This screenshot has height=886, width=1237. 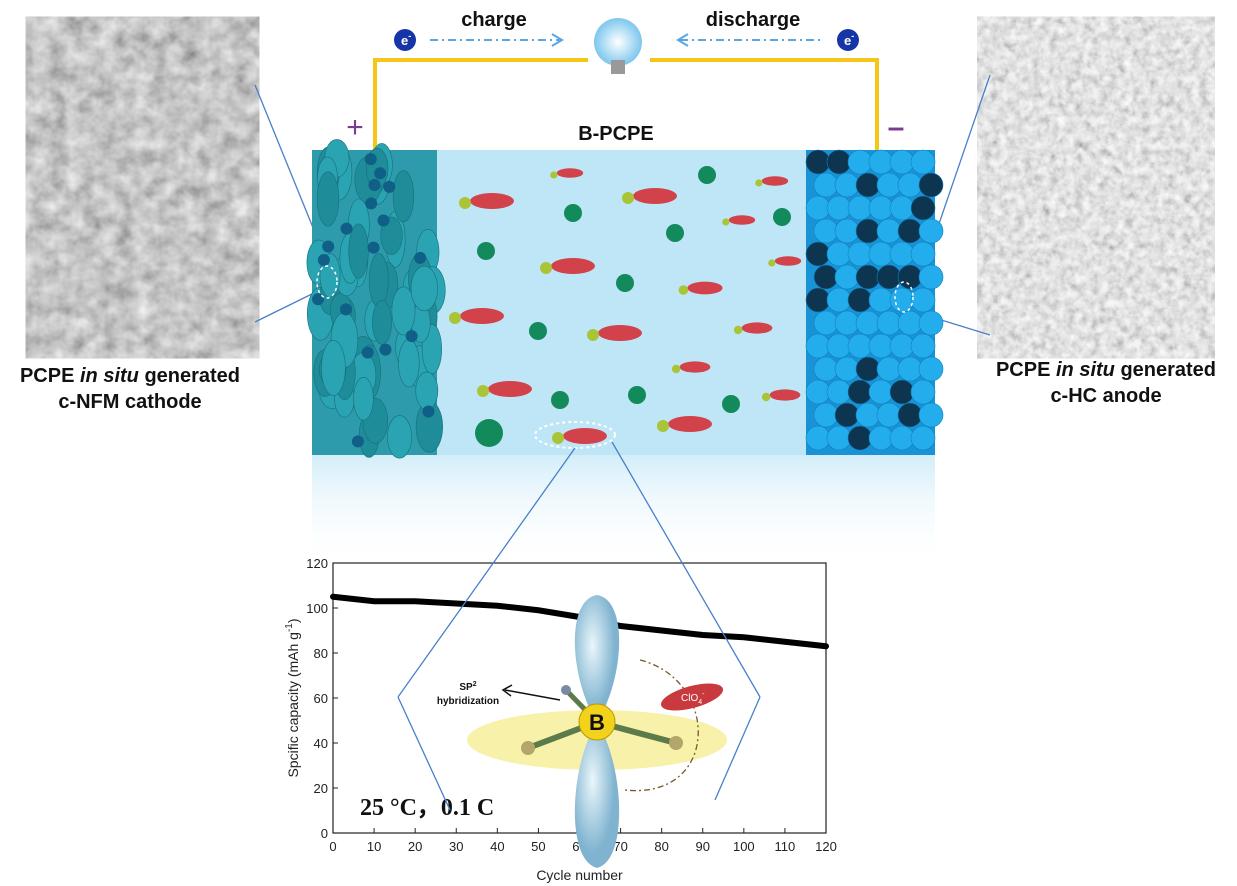 I want to click on anode-label: PCPE in situ generated, so click(x=1106, y=370).